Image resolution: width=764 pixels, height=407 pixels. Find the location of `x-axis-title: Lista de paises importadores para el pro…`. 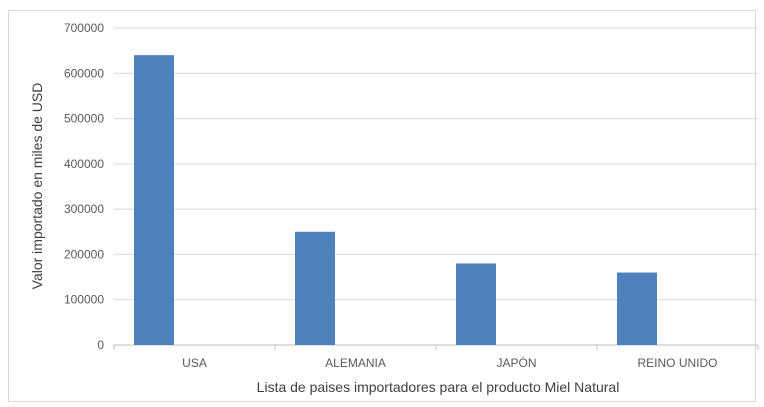

x-axis-title: Lista de paises importadores para el pro… is located at coordinates (438, 387).